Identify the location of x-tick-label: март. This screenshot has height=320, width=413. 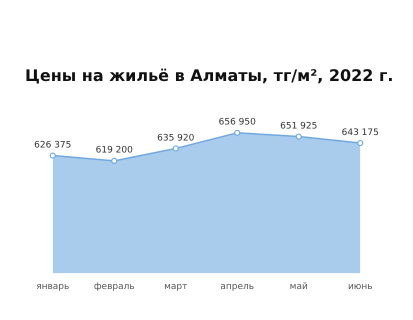
(176, 287).